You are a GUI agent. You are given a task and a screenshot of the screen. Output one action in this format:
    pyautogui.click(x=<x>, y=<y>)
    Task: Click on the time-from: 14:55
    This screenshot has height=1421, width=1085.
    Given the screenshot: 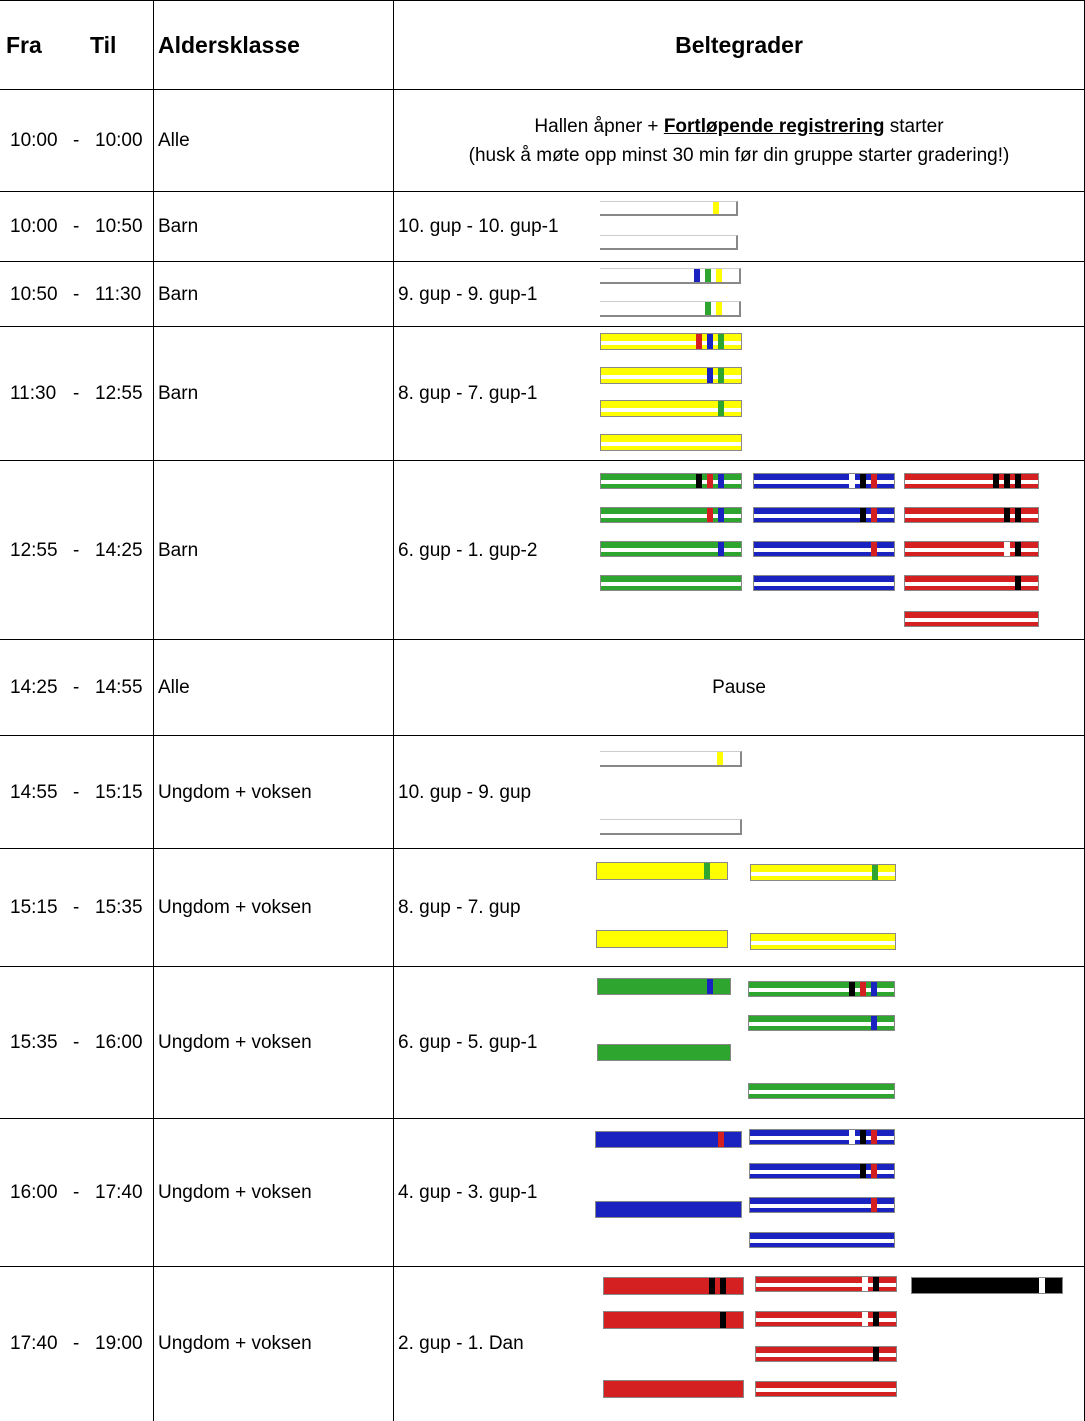 What is the action you would take?
    pyautogui.click(x=34, y=792)
    